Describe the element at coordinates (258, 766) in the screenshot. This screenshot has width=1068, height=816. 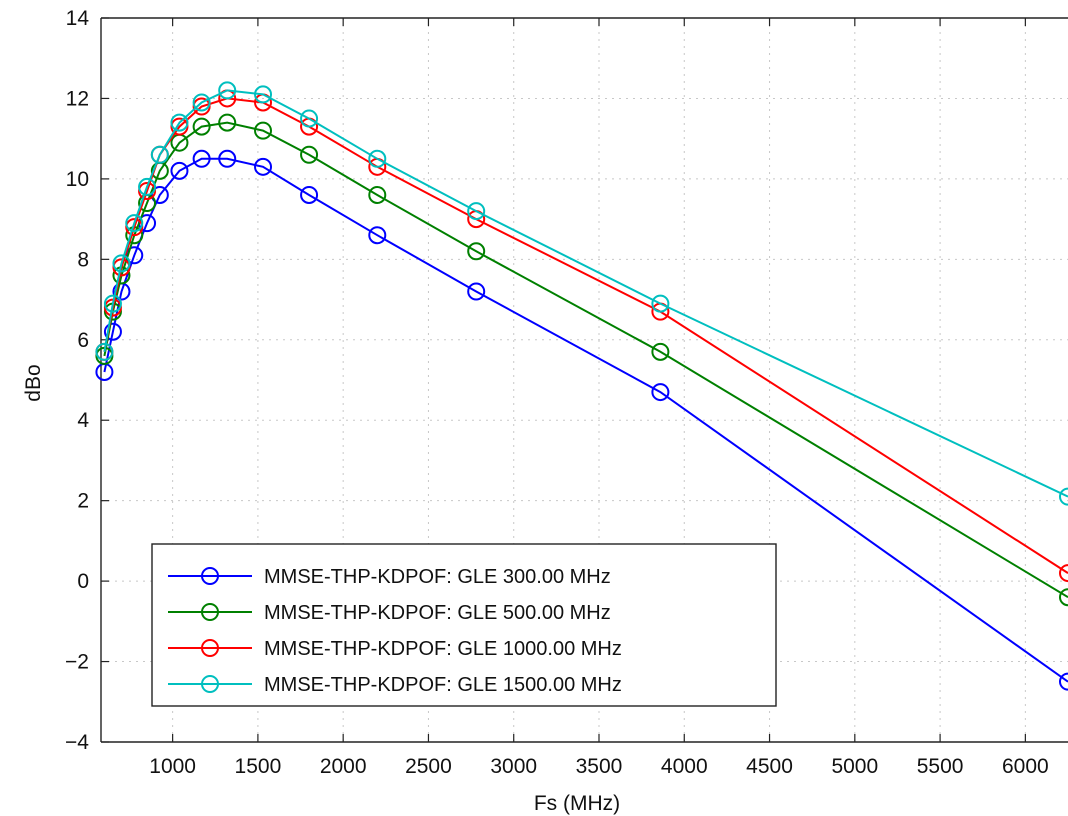
I see `x-tick-label: 1500` at that location.